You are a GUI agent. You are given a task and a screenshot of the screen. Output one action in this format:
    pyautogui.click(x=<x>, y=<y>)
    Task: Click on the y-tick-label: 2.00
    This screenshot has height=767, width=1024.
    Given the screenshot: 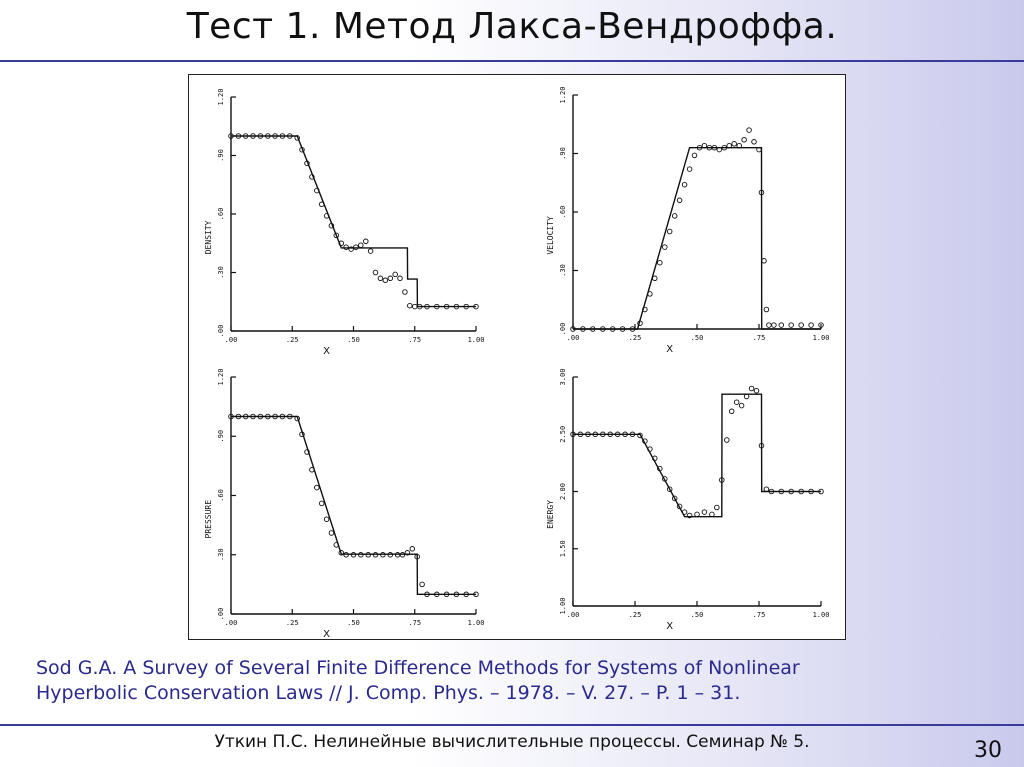 What is the action you would take?
    pyautogui.click(x=563, y=491)
    